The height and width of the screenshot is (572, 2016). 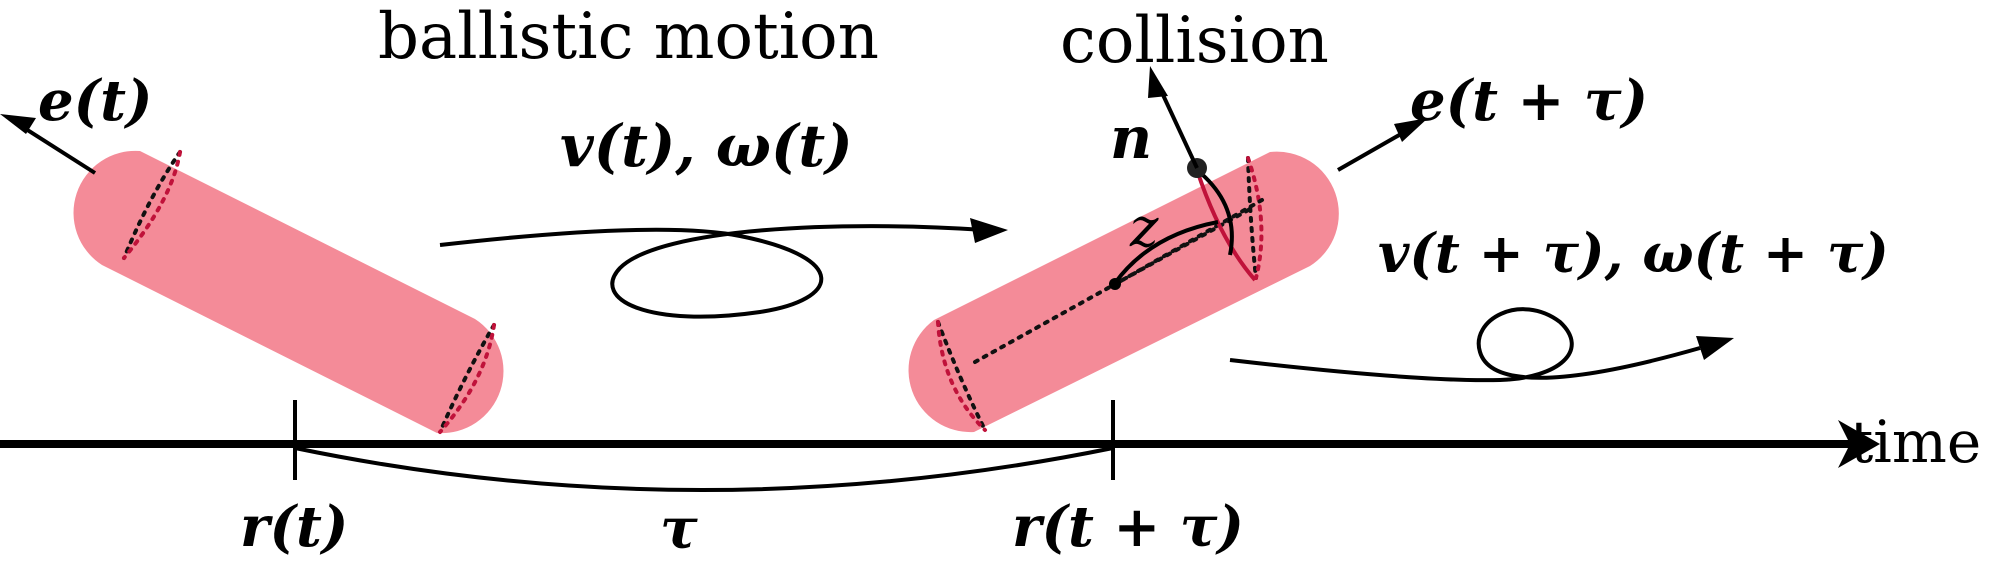 I want to click on label-z: z, so click(x=1144, y=227).